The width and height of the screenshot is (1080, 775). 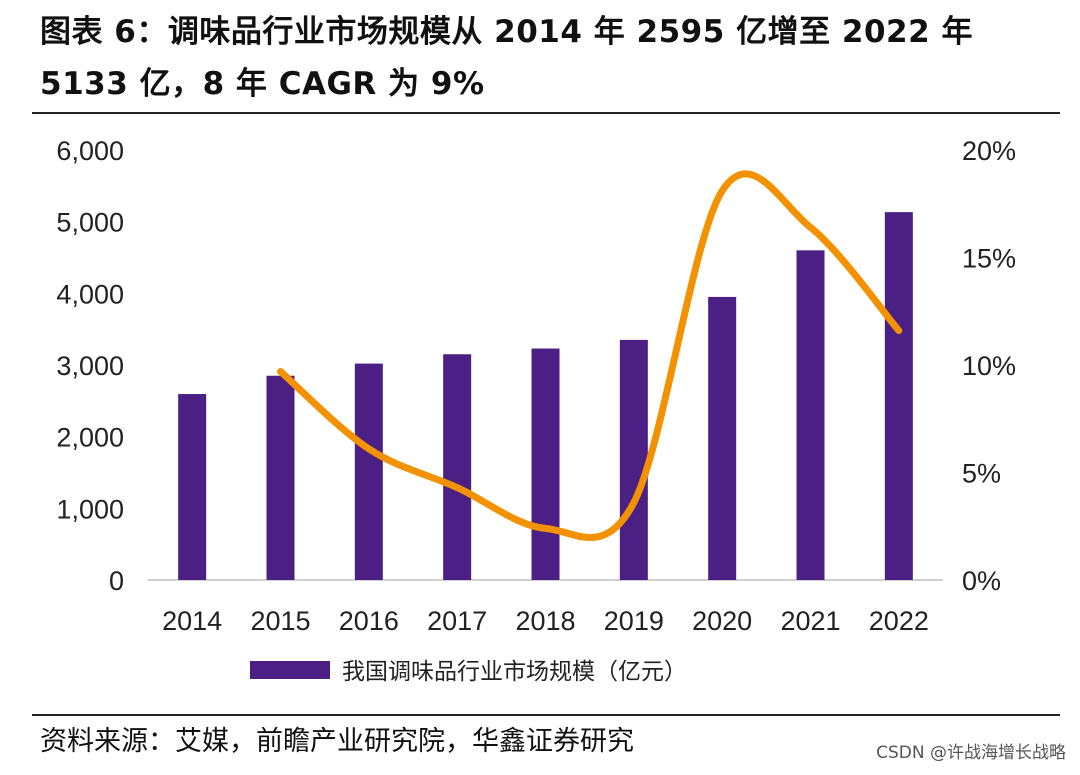 What do you see at coordinates (981, 474) in the screenshot?
I see `right-tick-label: 5%` at bounding box center [981, 474].